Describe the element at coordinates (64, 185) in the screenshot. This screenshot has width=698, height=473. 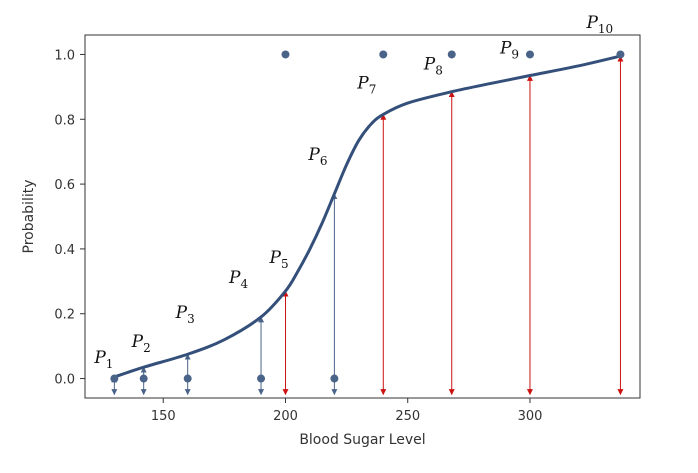
I see `y-tick-label: 0.6` at that location.